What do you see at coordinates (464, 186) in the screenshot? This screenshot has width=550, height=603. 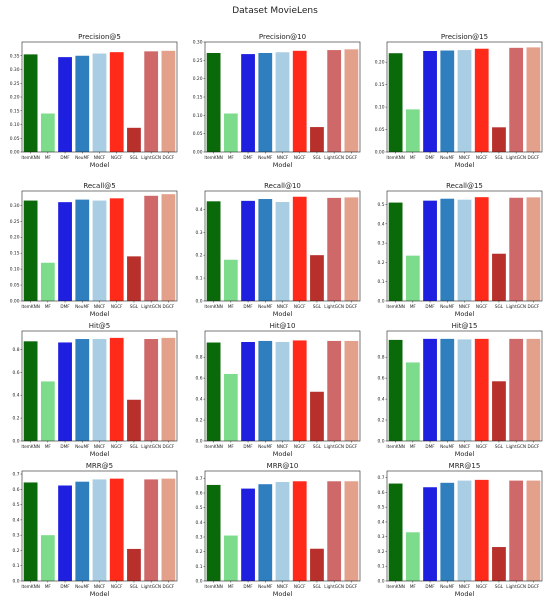 I see `panel-title: Recall@15` at bounding box center [464, 186].